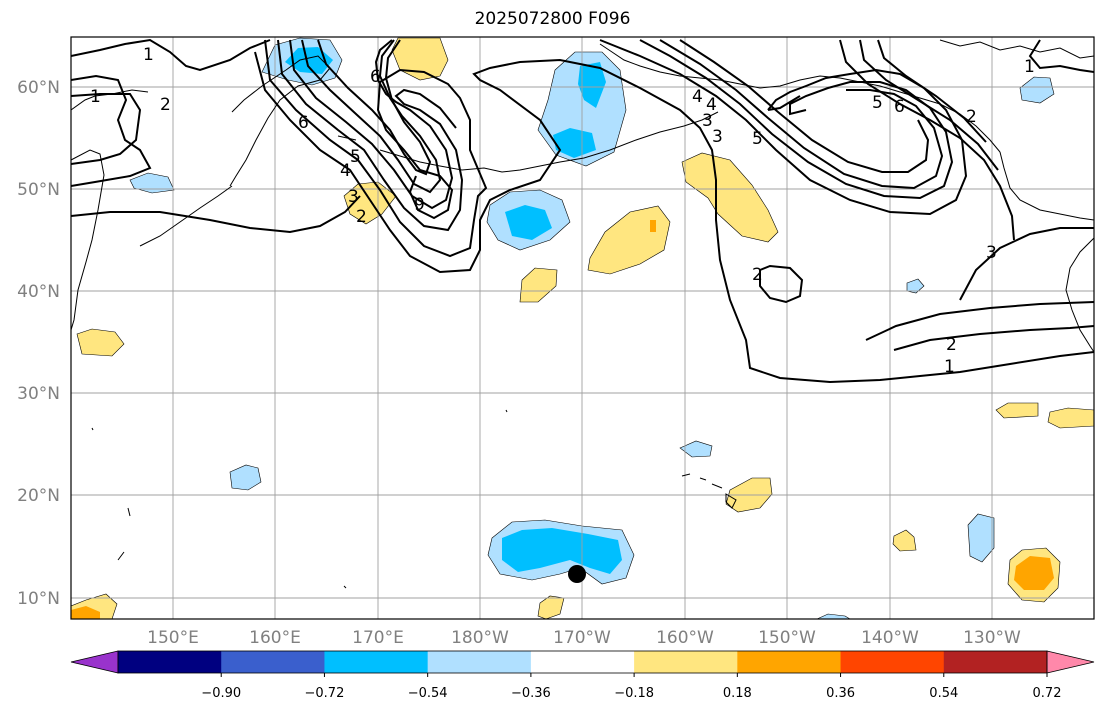  Describe the element at coordinates (325, 693) in the screenshot. I see `colorbar-tick-label: −0.72` at that location.